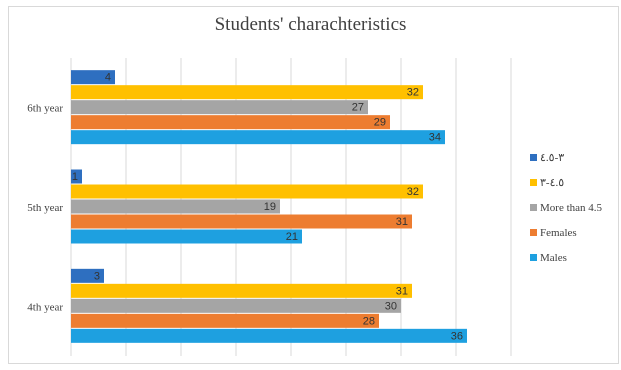 This screenshot has width=621, height=370. I want to click on category-label: 5th year, so click(45, 208).